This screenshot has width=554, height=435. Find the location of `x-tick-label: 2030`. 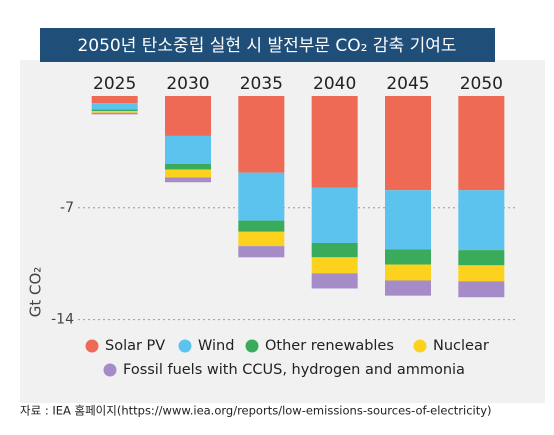

x-tick-label: 2030 is located at coordinates (187, 84).